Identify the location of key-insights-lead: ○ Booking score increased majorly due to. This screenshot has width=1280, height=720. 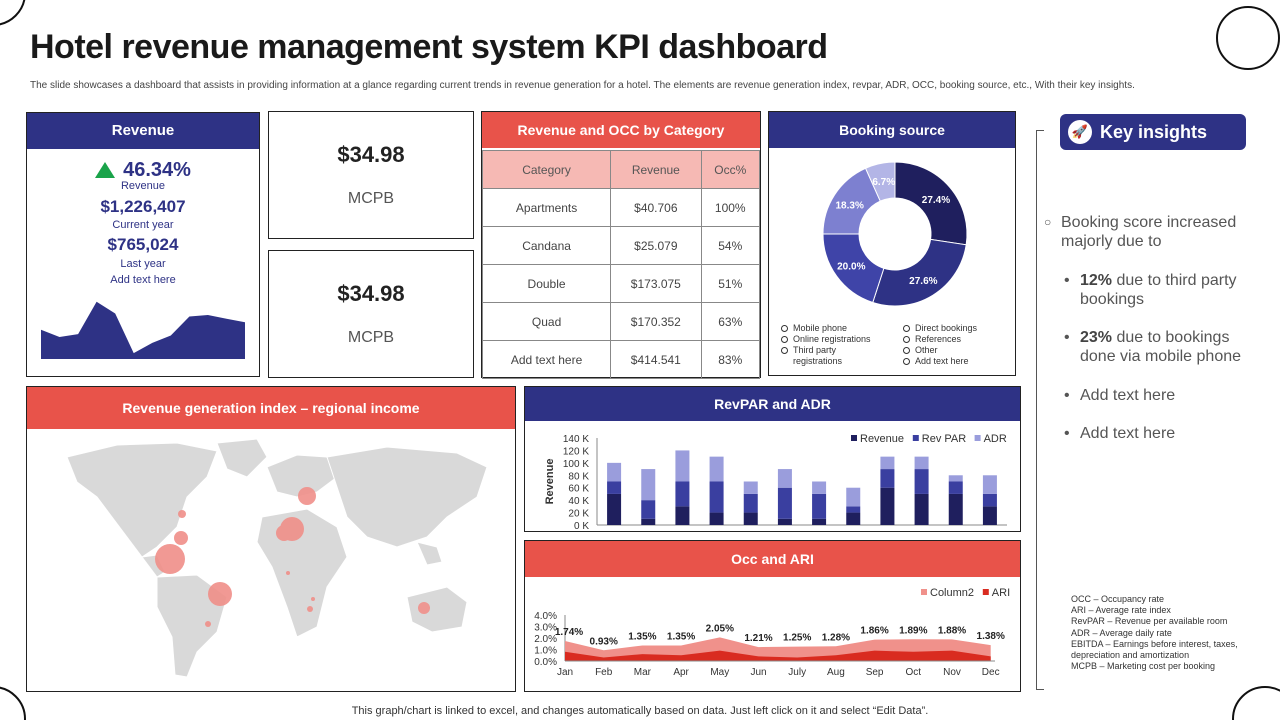
(1144, 232).